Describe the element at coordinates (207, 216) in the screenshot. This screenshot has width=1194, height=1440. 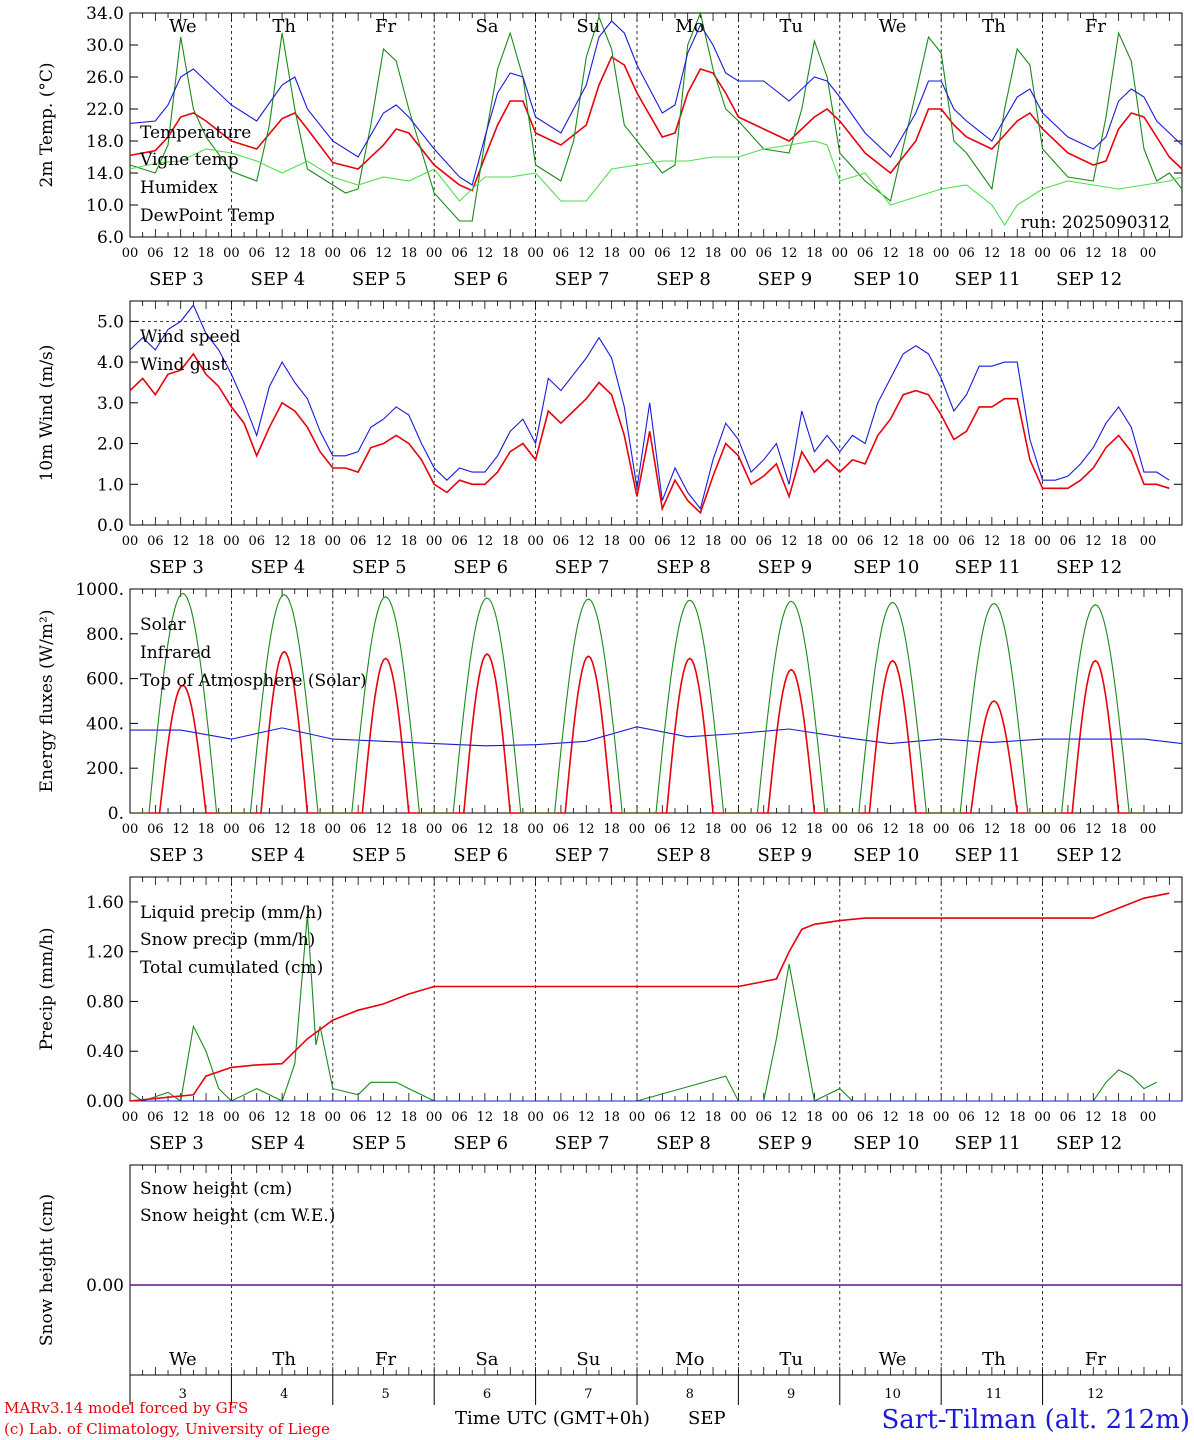
I see `legend-entry: DewPoint Temp` at that location.